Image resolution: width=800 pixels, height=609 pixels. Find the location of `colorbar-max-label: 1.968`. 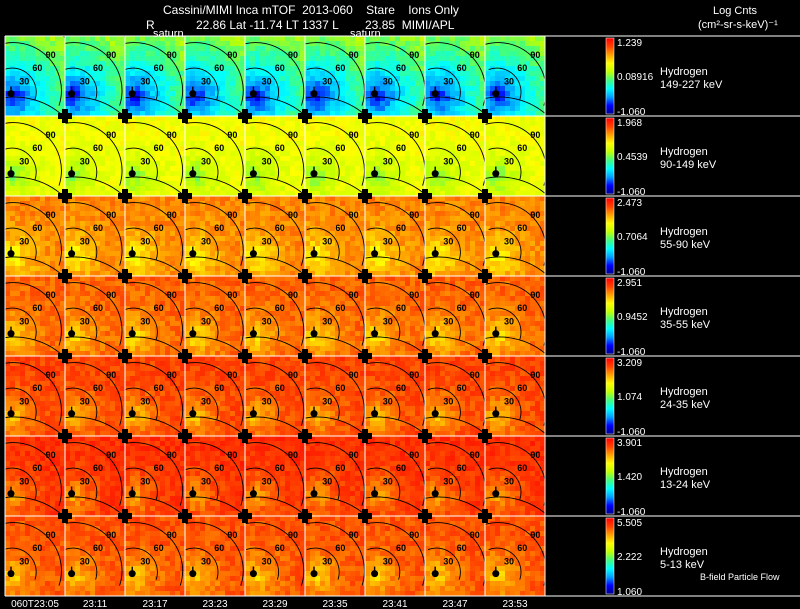

colorbar-max-label: 1.968 is located at coordinates (630, 123).